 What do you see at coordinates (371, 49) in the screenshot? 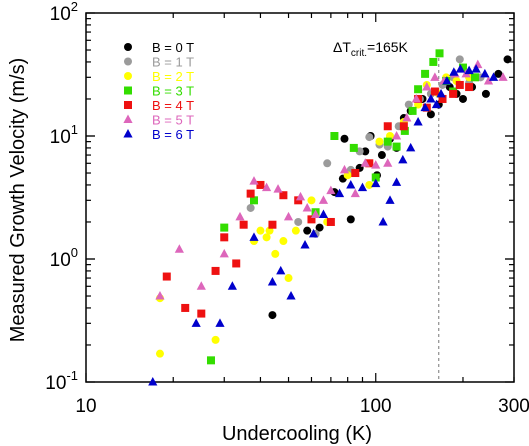
I see `critical-undercooling-label: ΔTcrit.=165K` at bounding box center [371, 49].